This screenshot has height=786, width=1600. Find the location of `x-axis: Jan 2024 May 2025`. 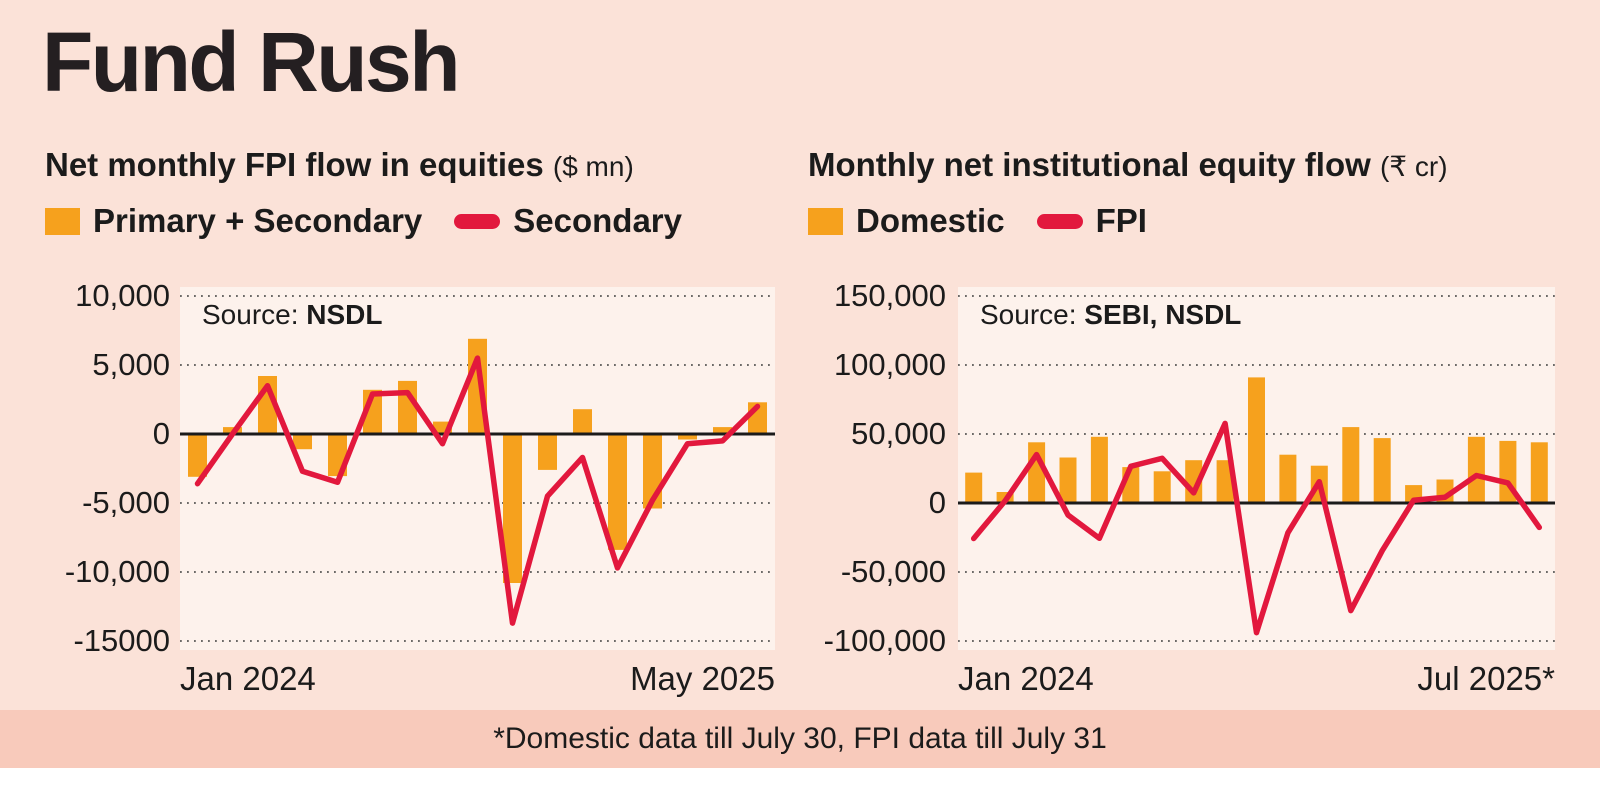

x-axis: Jan 2024 May 2025 is located at coordinates (477, 679).